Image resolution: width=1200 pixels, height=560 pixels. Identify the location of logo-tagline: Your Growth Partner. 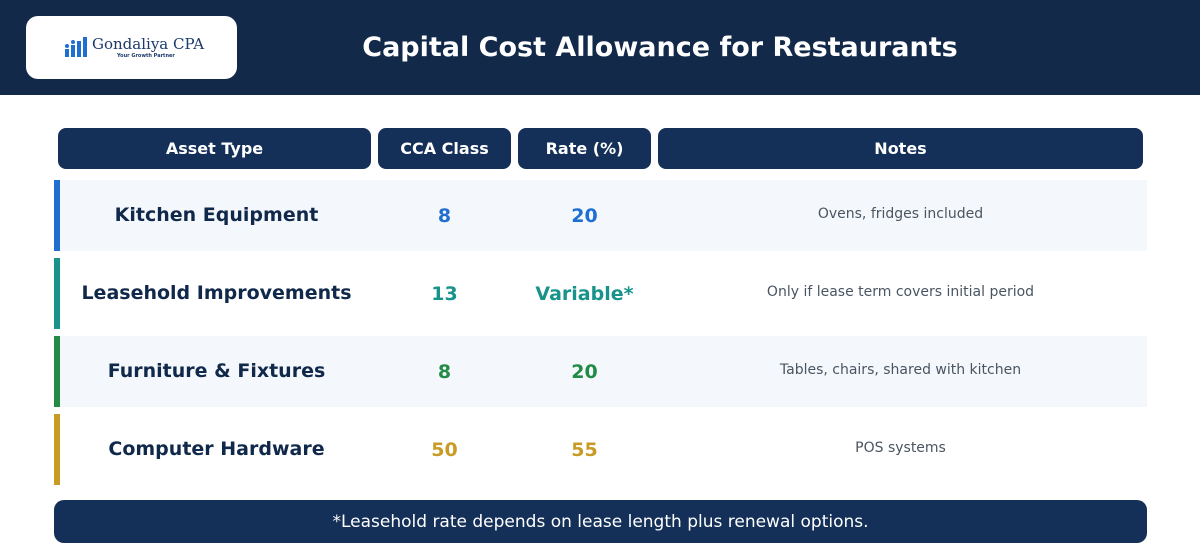
(146, 56).